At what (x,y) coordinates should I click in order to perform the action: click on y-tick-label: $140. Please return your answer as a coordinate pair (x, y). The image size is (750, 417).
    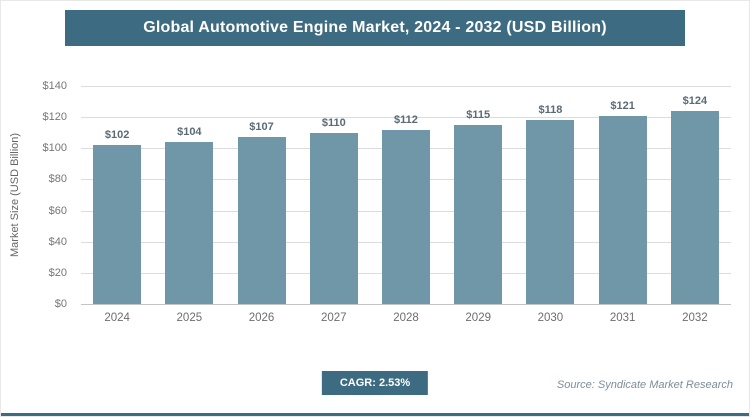
    Looking at the image, I should click on (54, 86).